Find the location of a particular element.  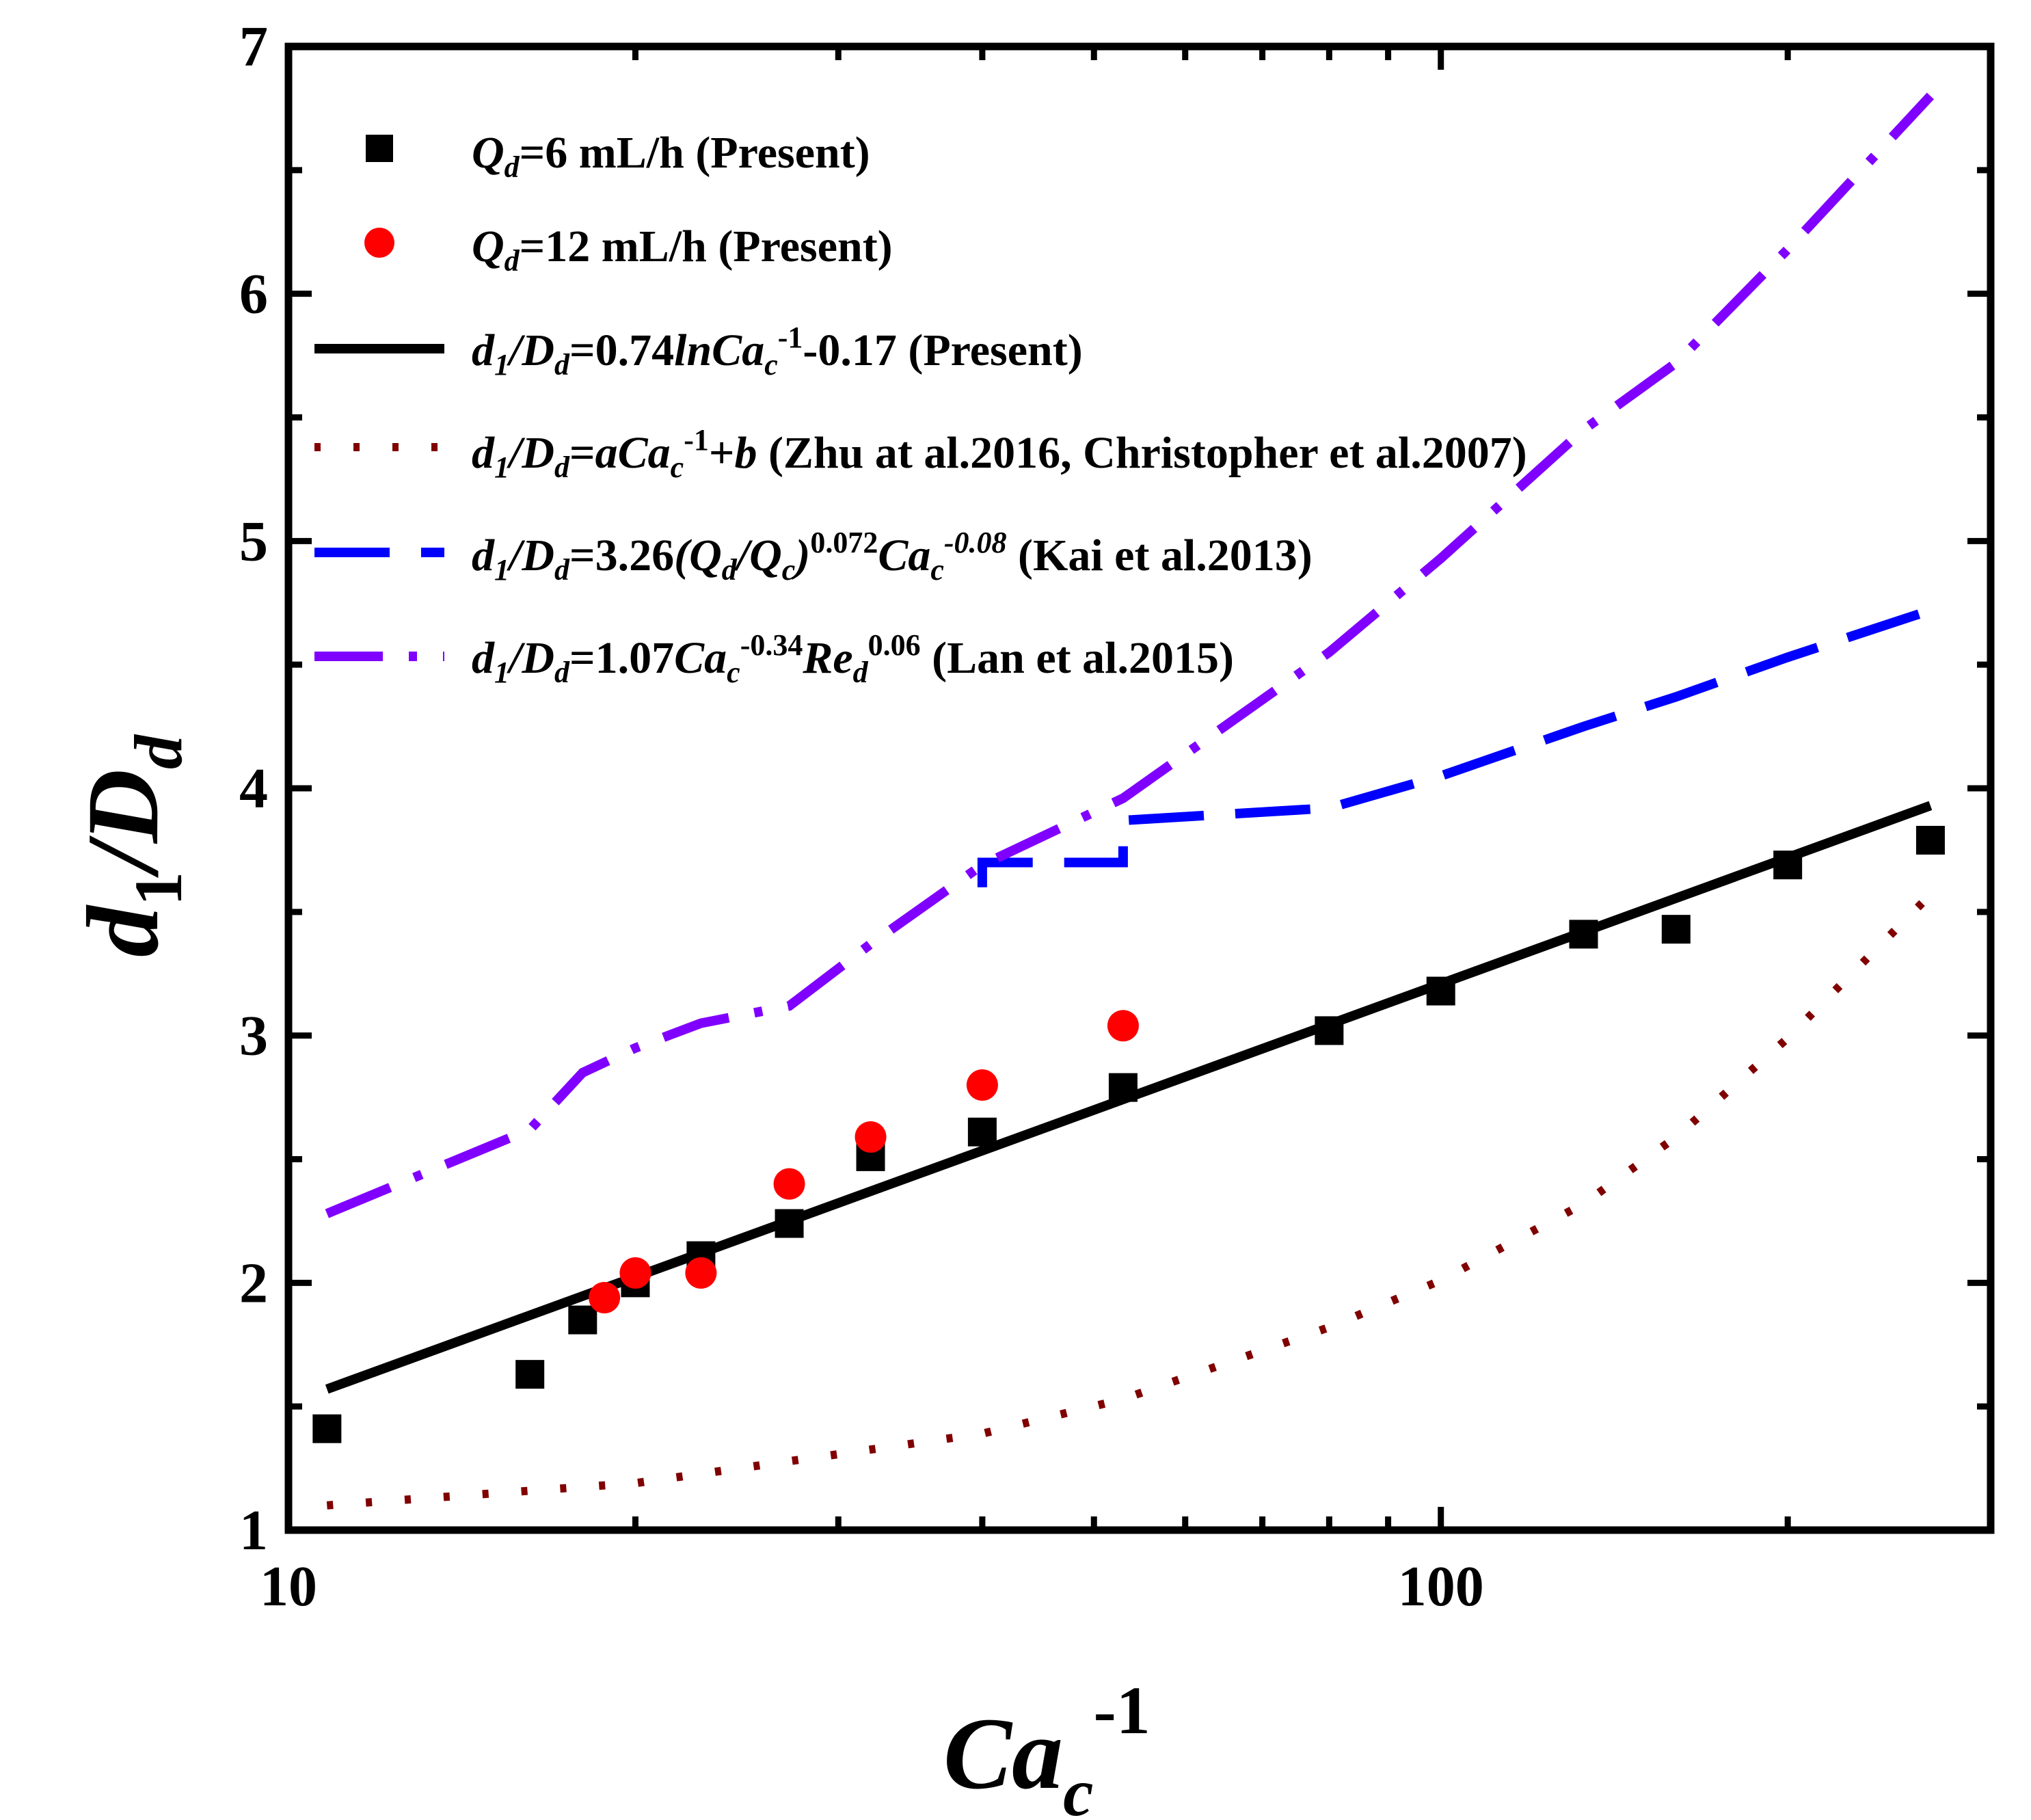

x-axis-label: Cac-1 is located at coordinates (1047, 1746).